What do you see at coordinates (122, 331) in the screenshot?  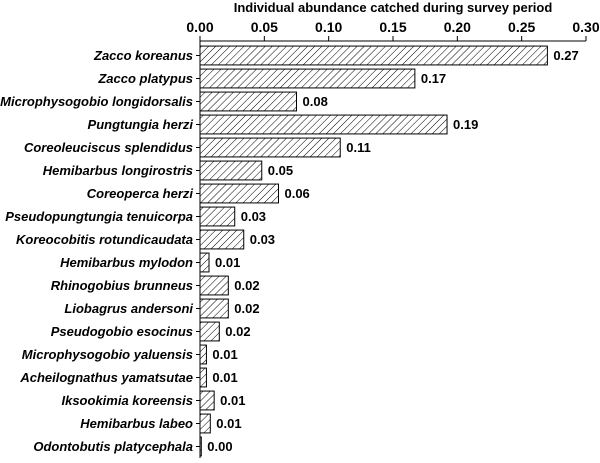 I see `category-label: Pseudogobio esocinus` at bounding box center [122, 331].